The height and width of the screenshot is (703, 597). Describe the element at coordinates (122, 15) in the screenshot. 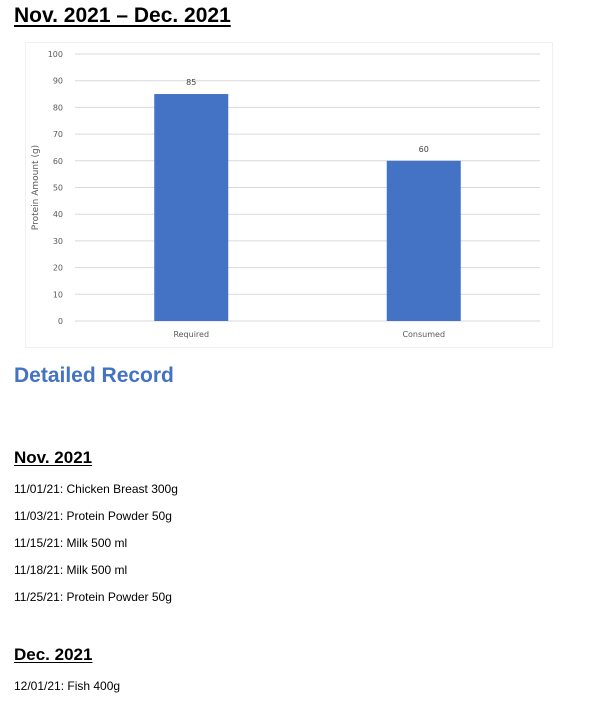

I see `page-title: Nov. 2021 – Dec. 2021` at that location.